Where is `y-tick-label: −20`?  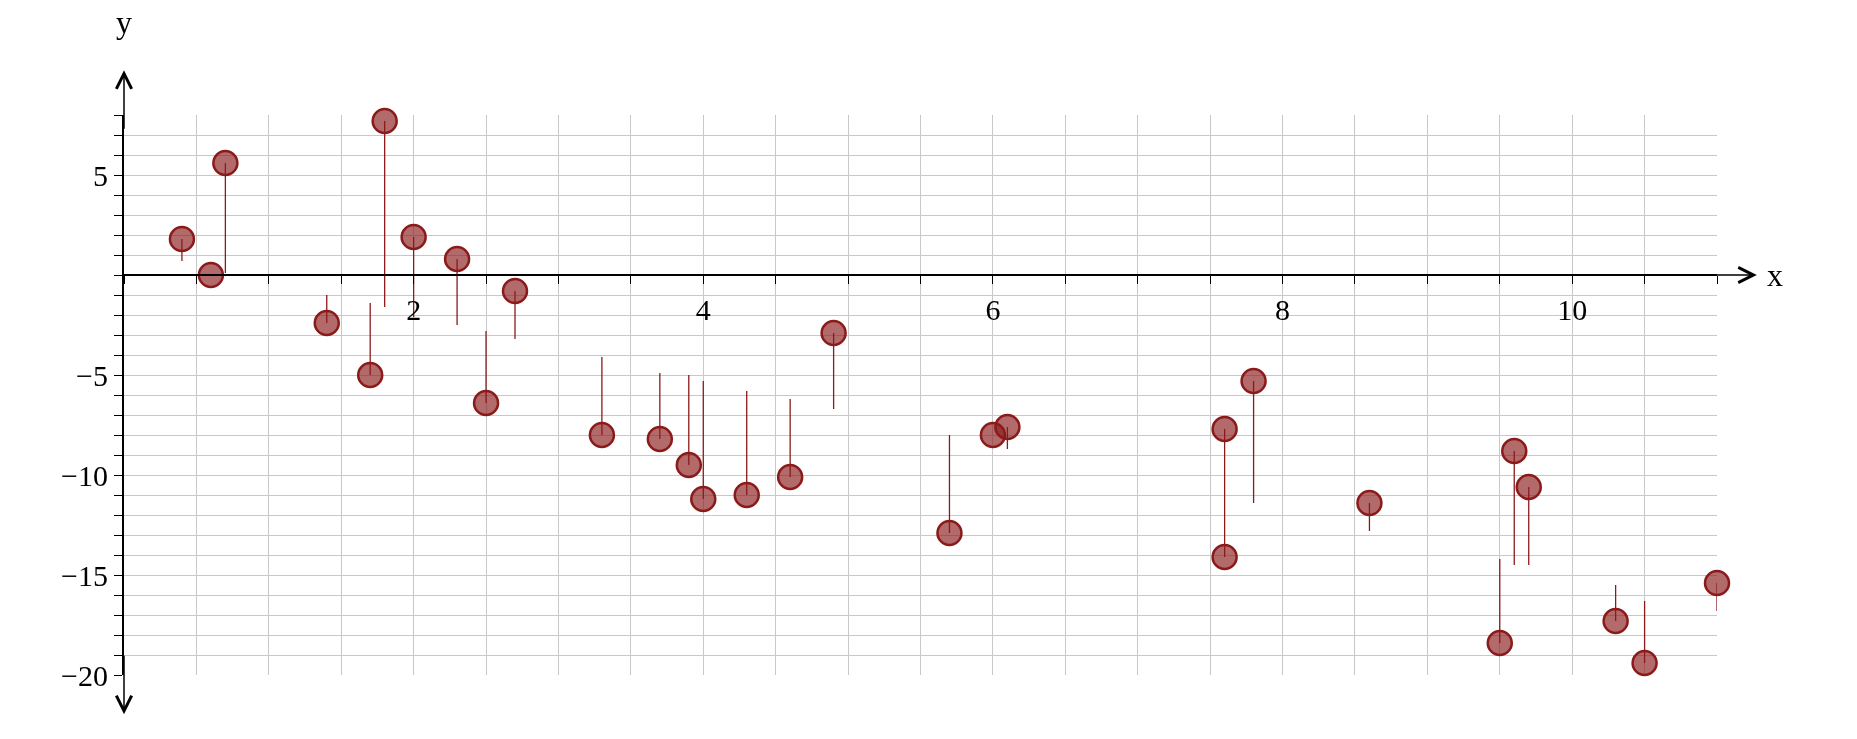
y-tick-label: −20 is located at coordinates (84, 675).